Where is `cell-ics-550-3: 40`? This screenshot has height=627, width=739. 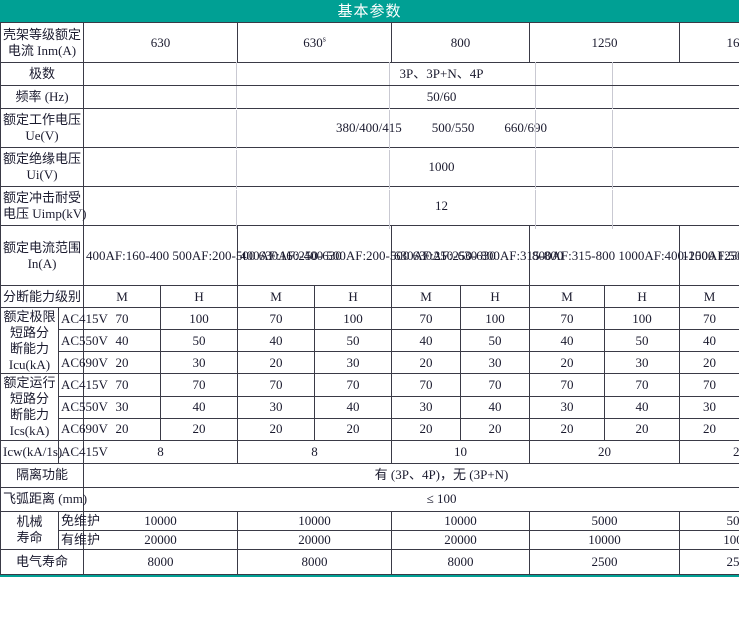
cell-ics-550-3: 40 is located at coordinates (353, 407).